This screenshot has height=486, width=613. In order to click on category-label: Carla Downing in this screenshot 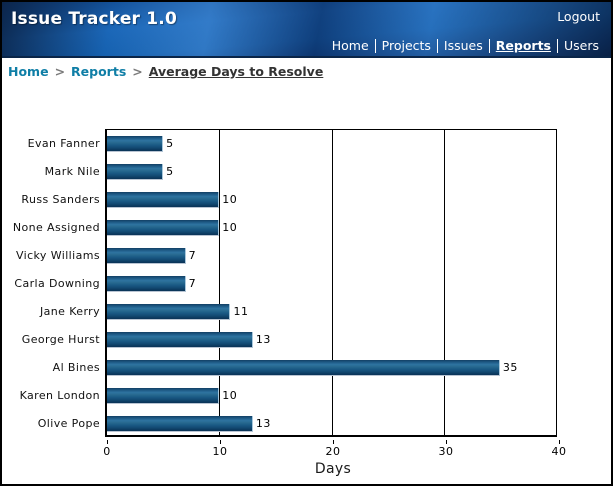, I will do `click(57, 283)`.